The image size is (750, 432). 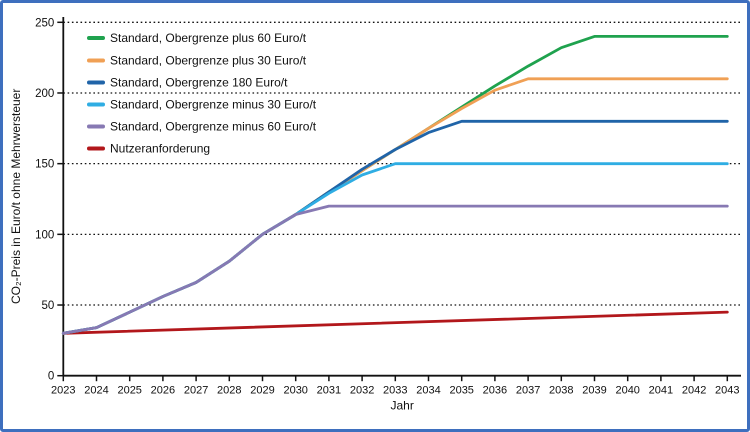 What do you see at coordinates (44, 94) in the screenshot?
I see `y-tick-label: 200` at bounding box center [44, 94].